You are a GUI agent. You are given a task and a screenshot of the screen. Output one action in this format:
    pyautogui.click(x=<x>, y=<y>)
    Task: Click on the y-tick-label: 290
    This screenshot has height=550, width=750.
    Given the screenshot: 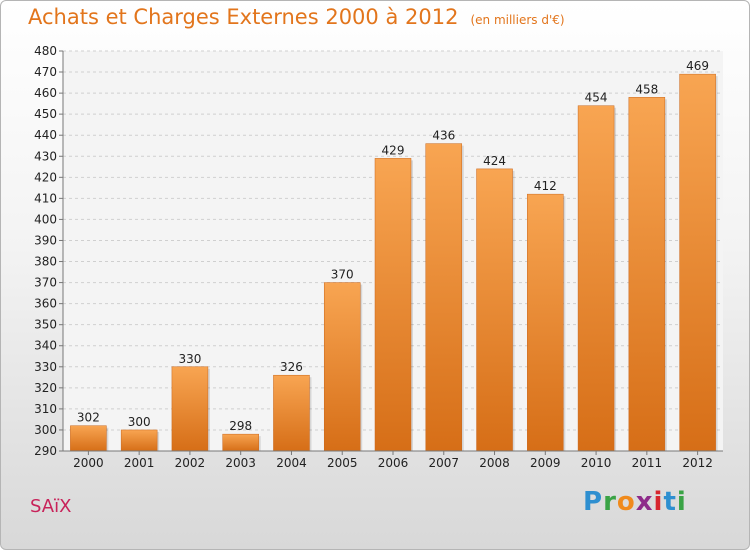 What is the action you would take?
    pyautogui.click(x=45, y=451)
    